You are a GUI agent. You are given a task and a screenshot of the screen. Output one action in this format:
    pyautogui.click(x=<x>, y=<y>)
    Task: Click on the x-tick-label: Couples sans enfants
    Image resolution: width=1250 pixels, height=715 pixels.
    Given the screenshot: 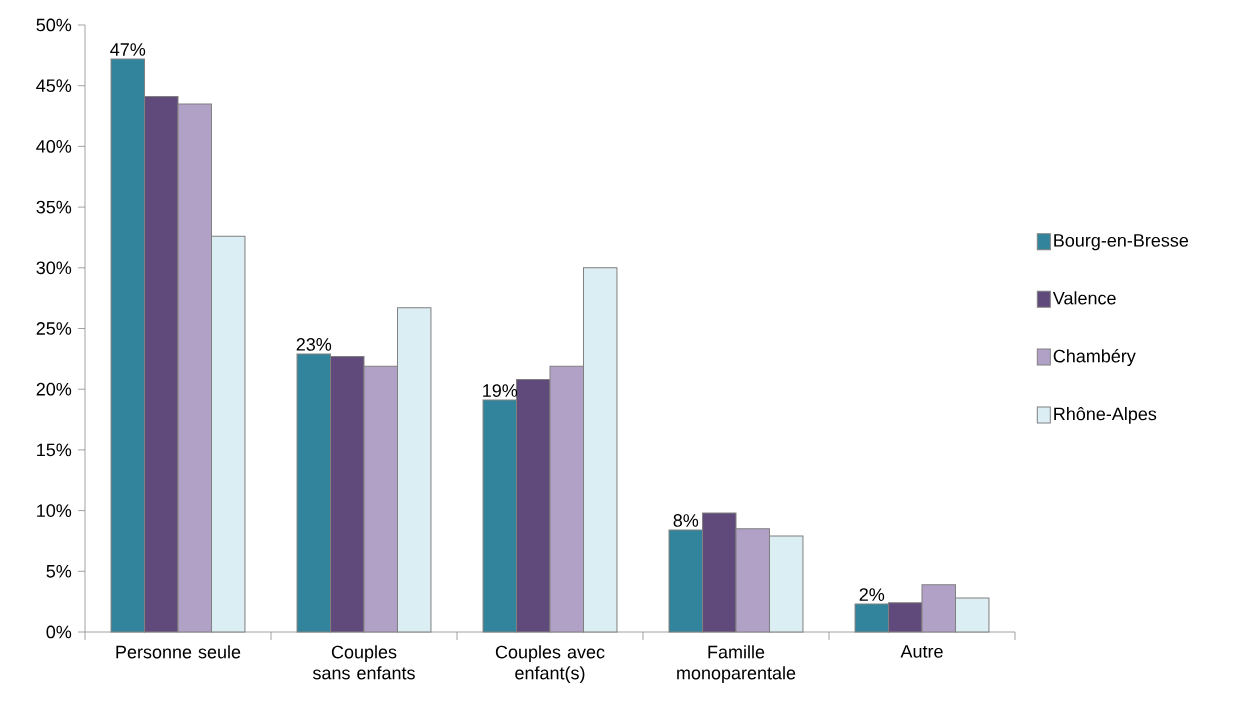 What is the action you would take?
    pyautogui.click(x=363, y=662)
    